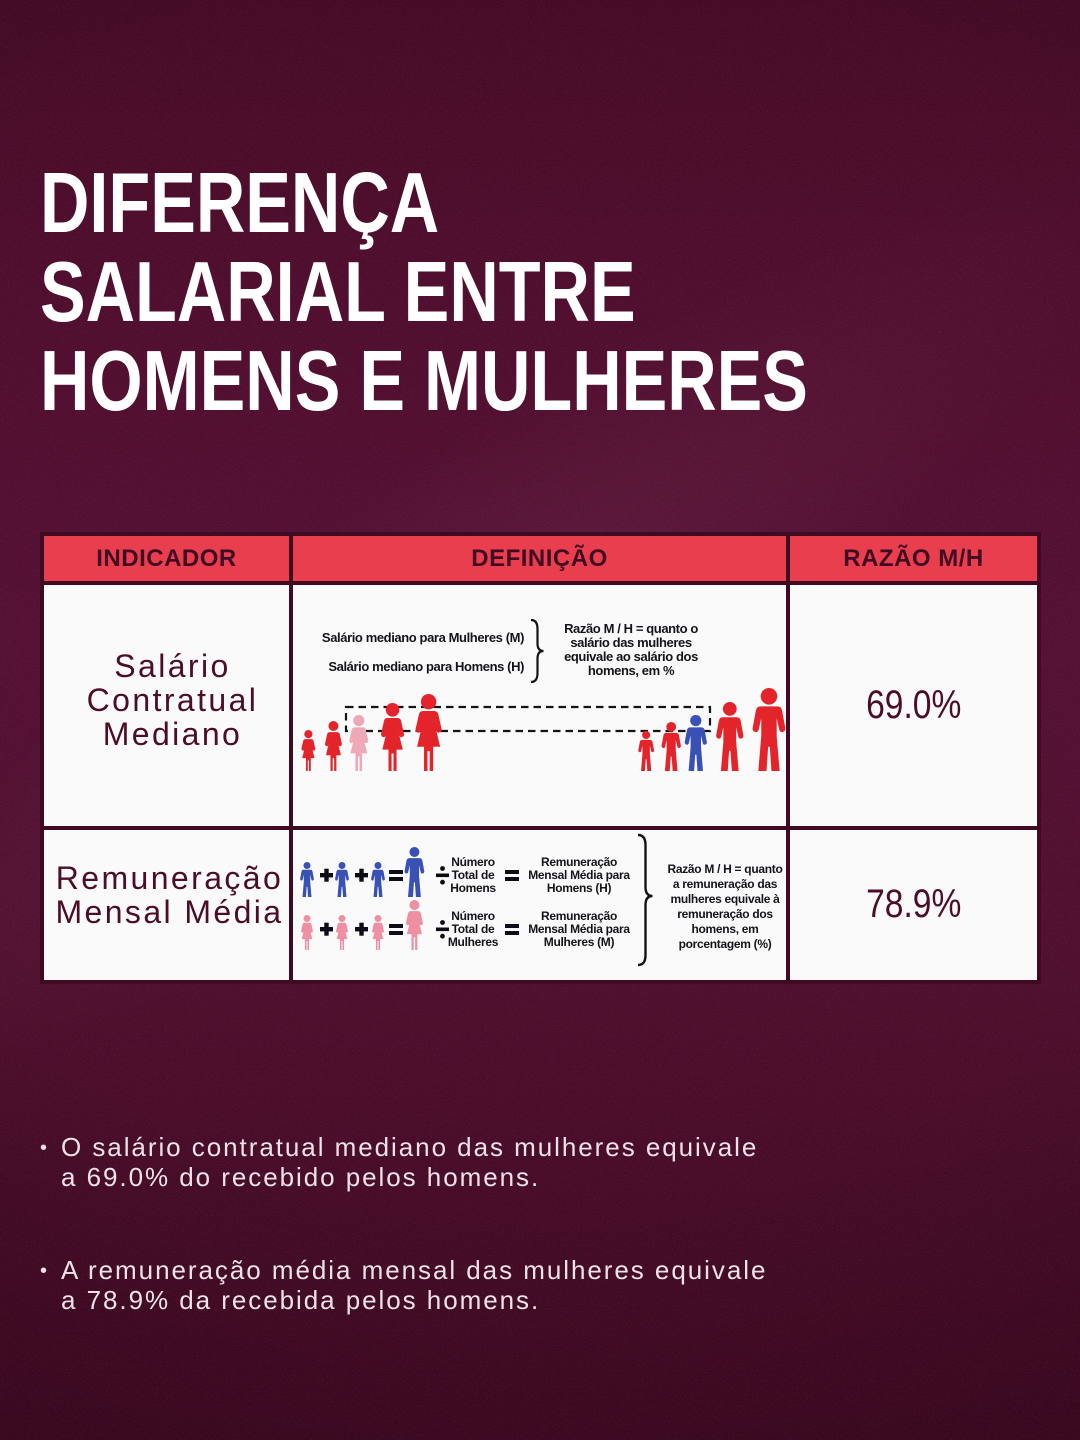  Describe the element at coordinates (725, 944) in the screenshot. I see `svg-text: porcentagem (%)` at that location.